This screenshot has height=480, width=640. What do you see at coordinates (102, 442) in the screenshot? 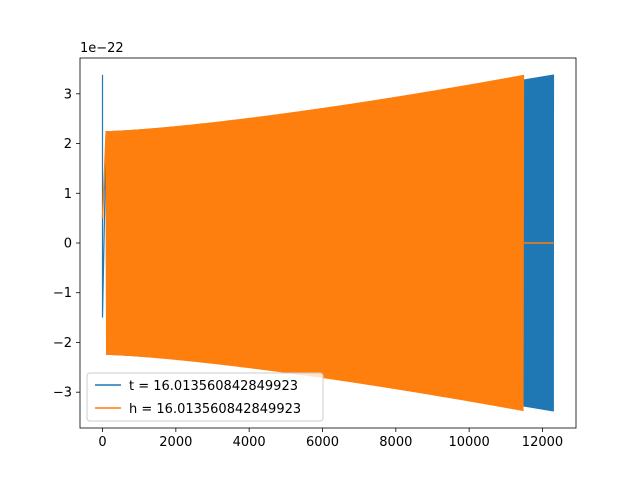
I see `x-tick-label: 0` at bounding box center [102, 442].